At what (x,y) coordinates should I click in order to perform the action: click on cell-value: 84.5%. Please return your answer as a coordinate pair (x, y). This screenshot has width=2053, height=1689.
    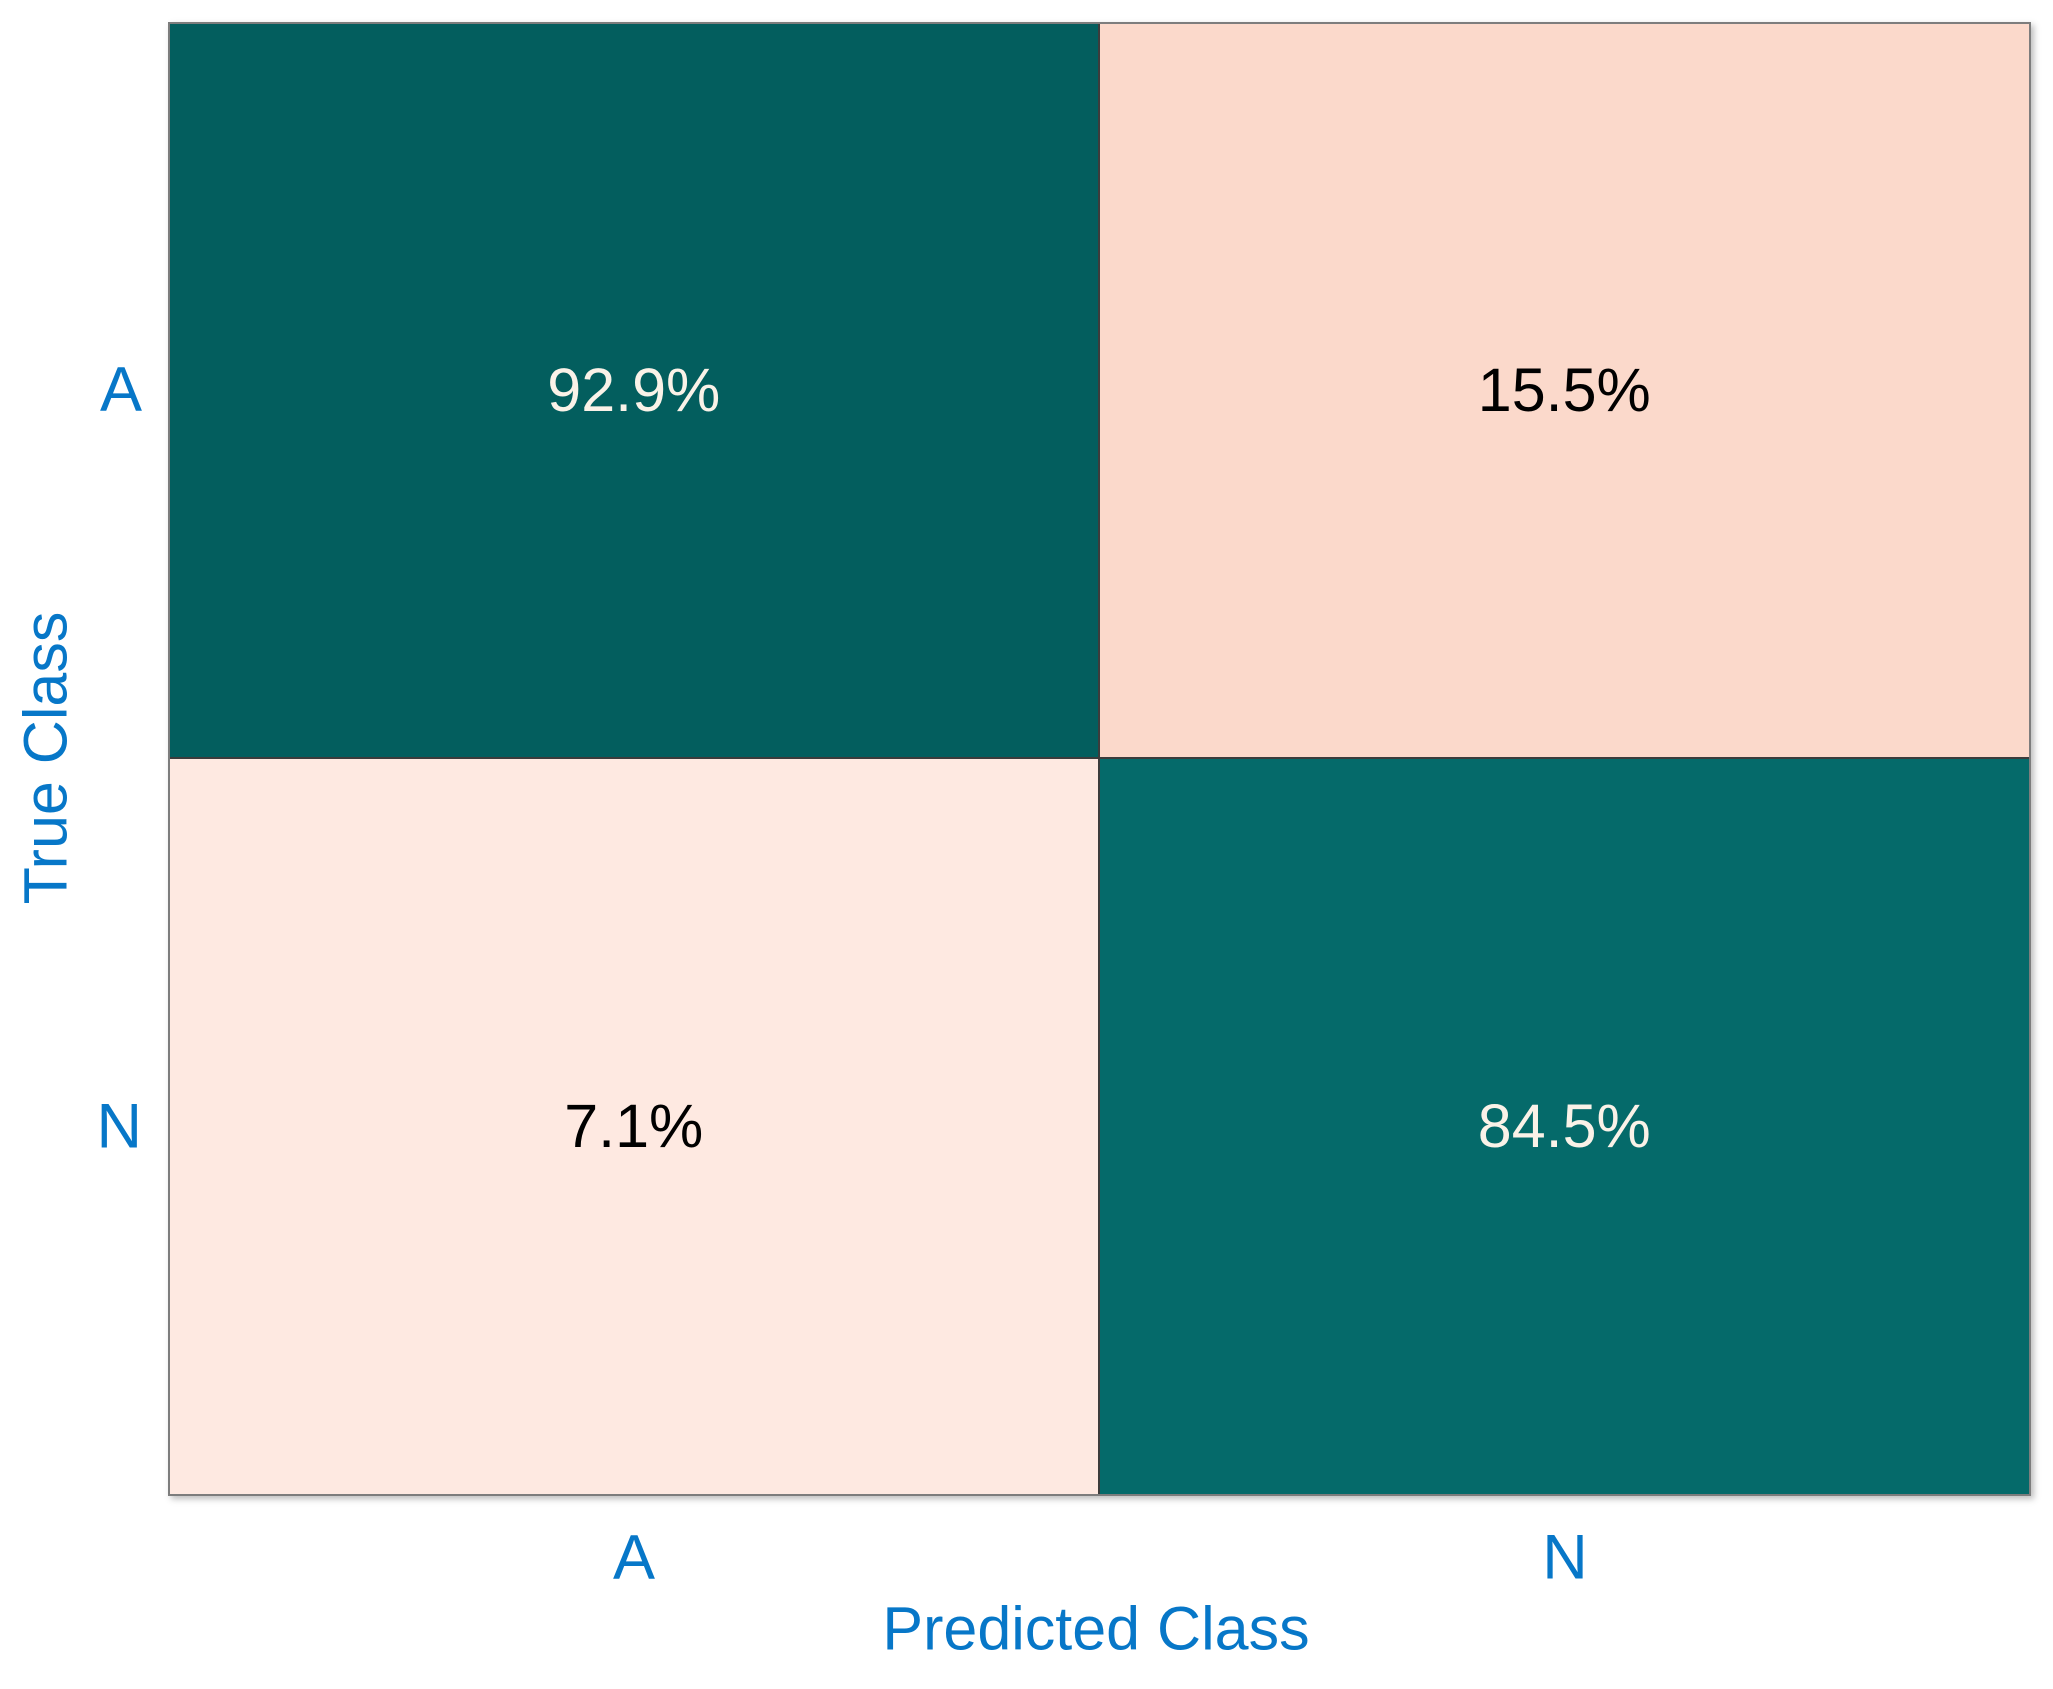
    Looking at the image, I should click on (1564, 1126).